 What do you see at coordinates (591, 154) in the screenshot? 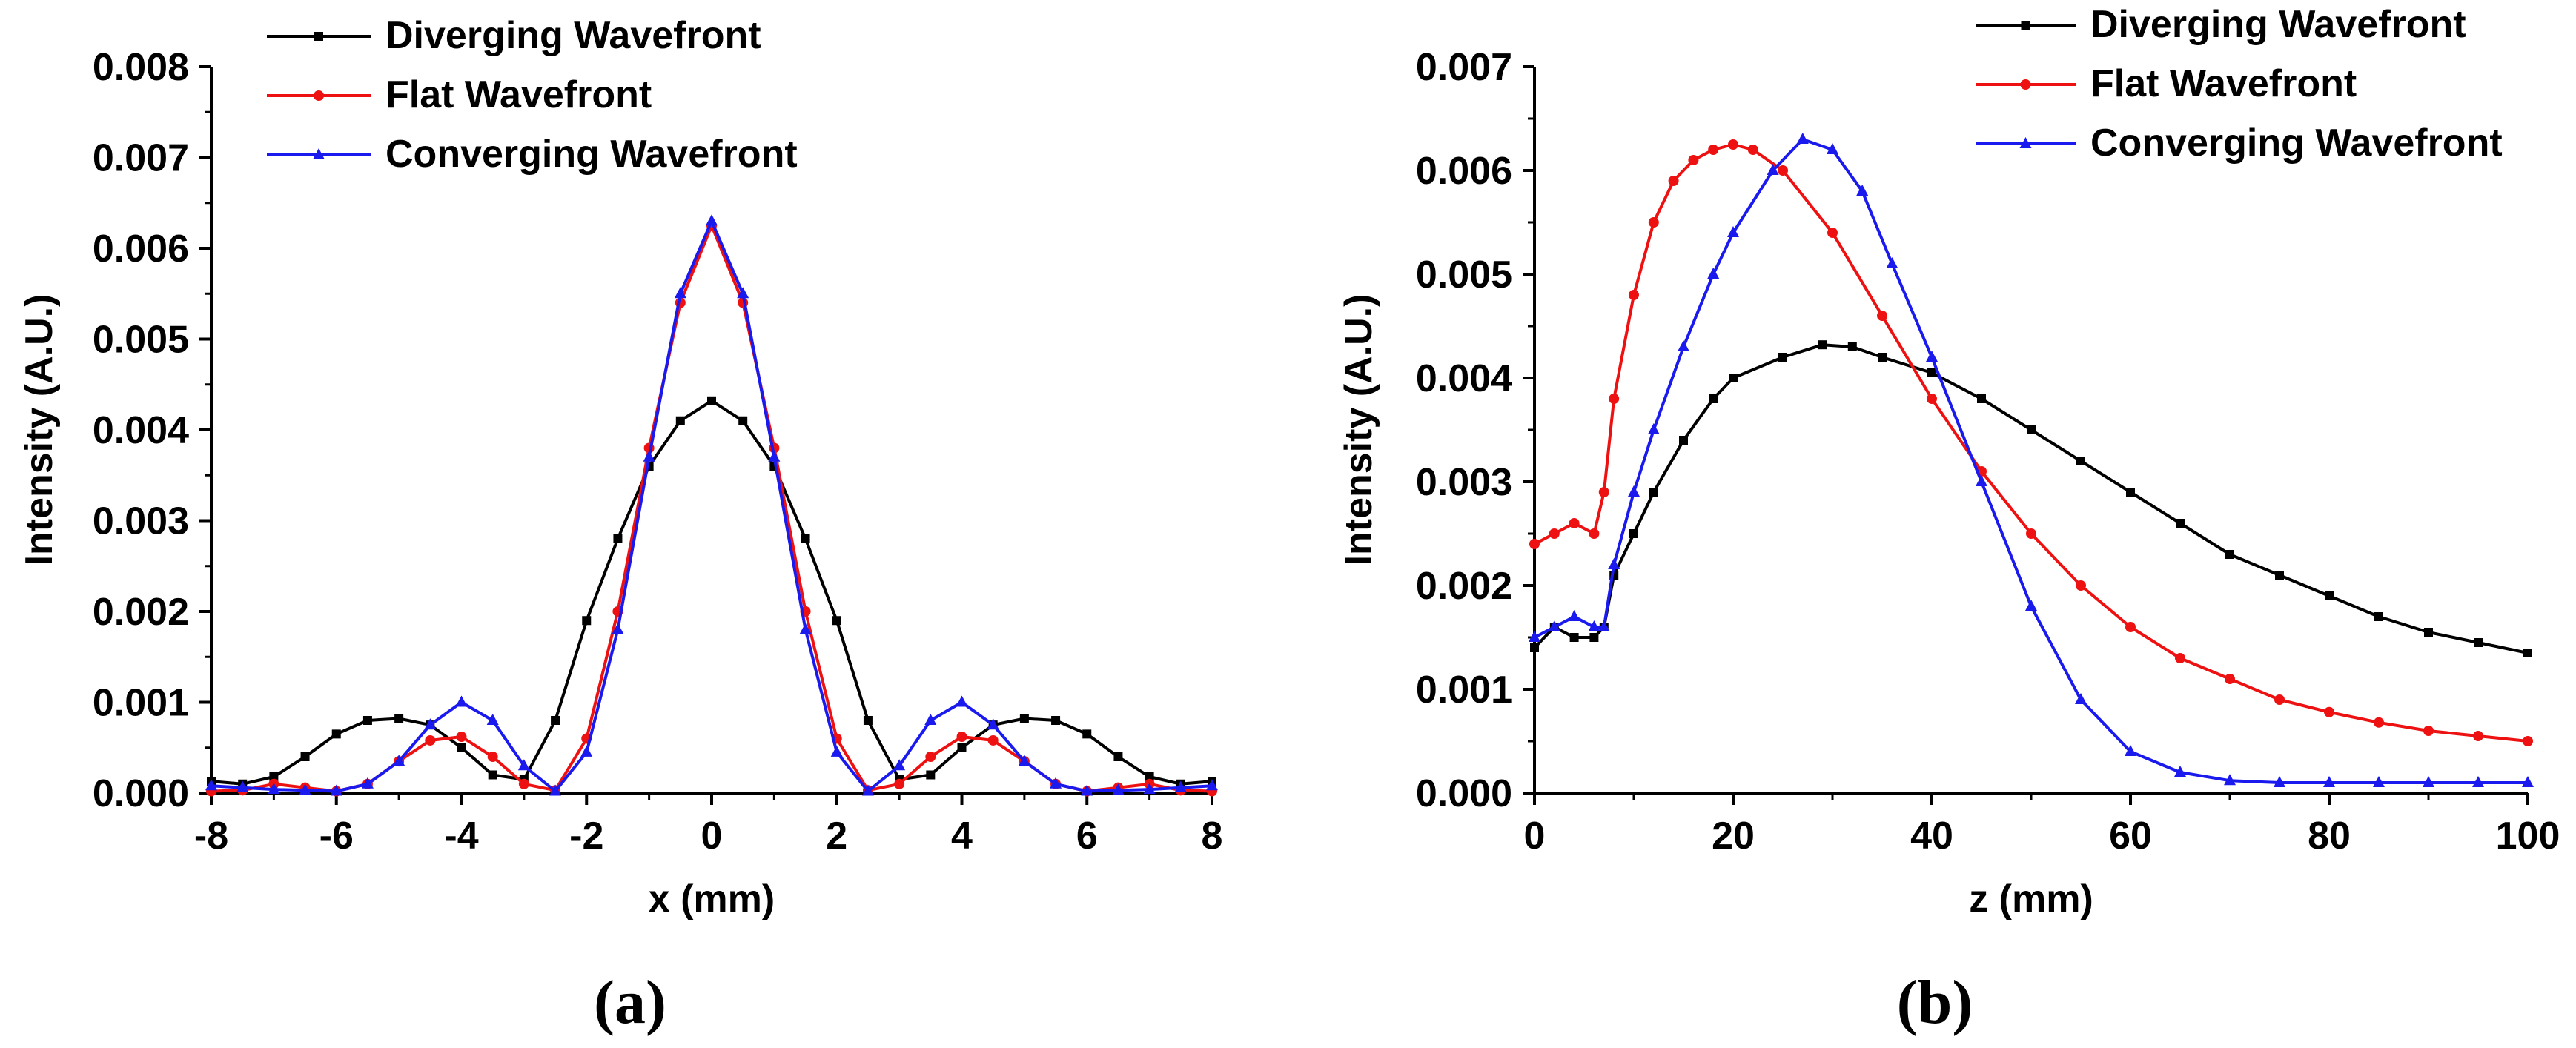
I see `legend-label: Converging Wavefront` at bounding box center [591, 154].